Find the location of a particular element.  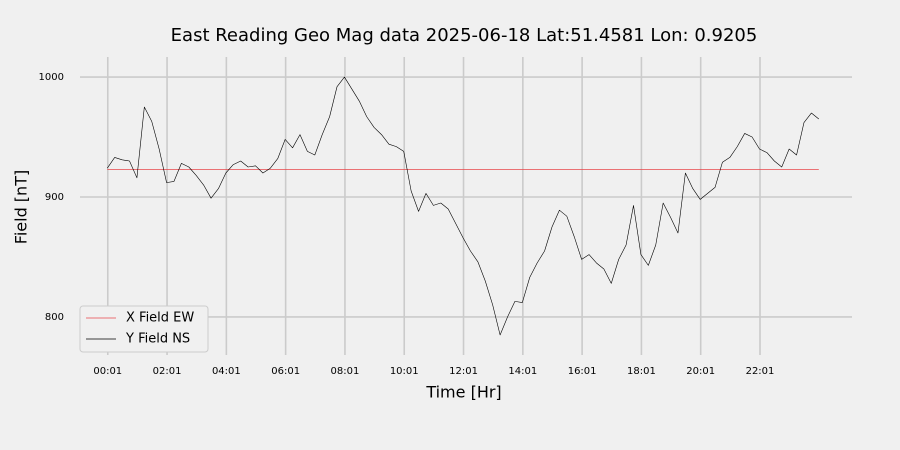

y-tick-label: 1000 is located at coordinates (51, 77).